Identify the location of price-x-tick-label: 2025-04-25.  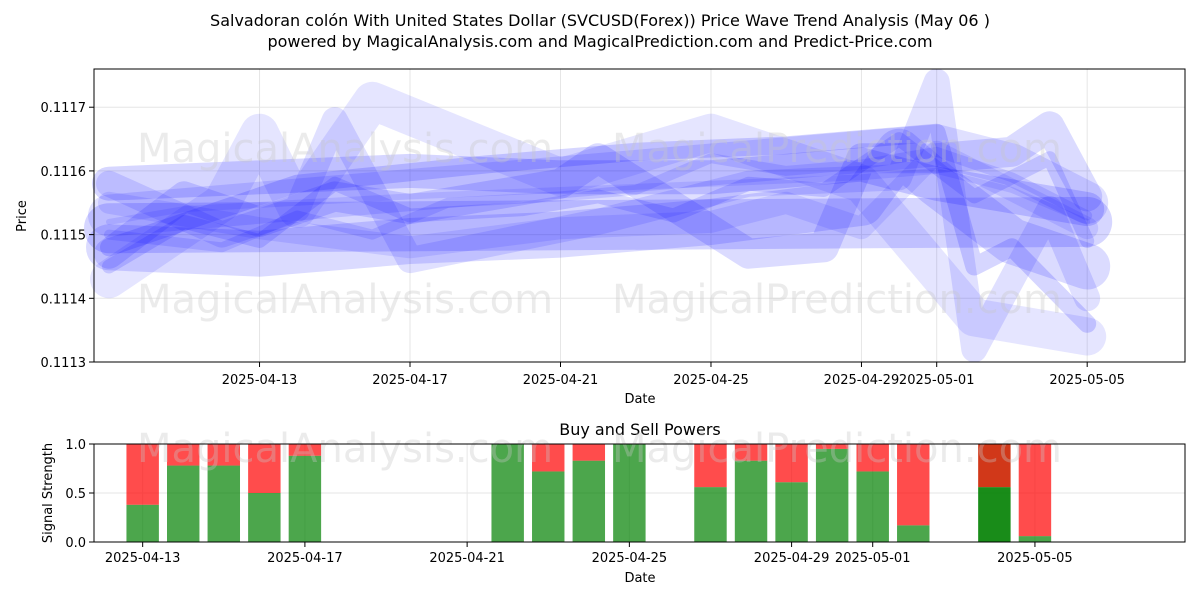
(711, 380).